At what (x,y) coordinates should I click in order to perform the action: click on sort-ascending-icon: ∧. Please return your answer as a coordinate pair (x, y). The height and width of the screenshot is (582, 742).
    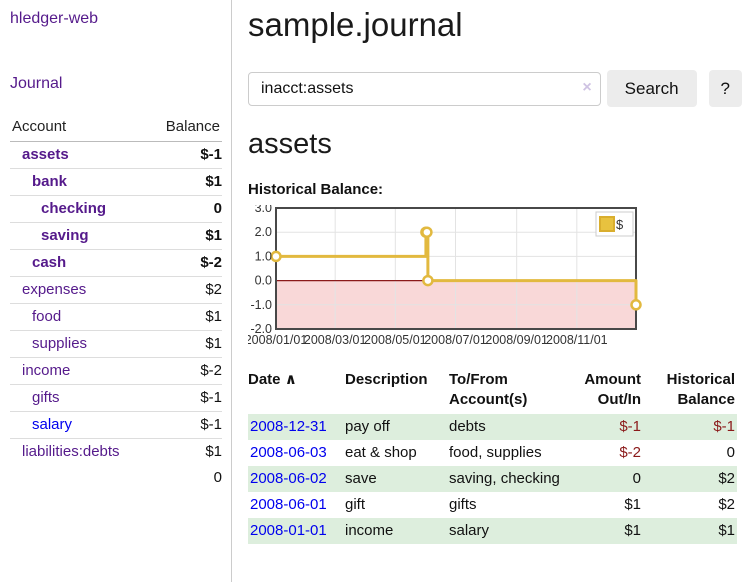
    Looking at the image, I should click on (290, 379).